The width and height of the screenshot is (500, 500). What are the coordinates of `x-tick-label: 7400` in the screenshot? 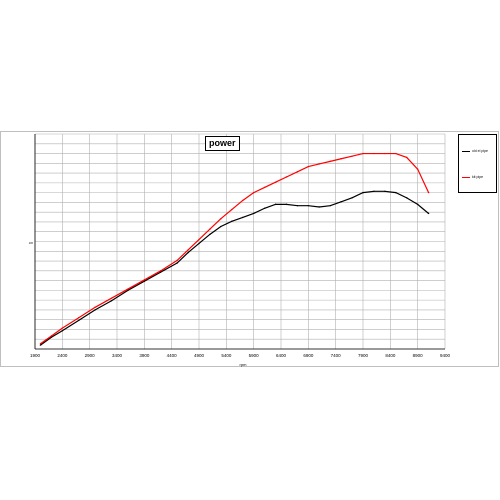 It's located at (336, 355).